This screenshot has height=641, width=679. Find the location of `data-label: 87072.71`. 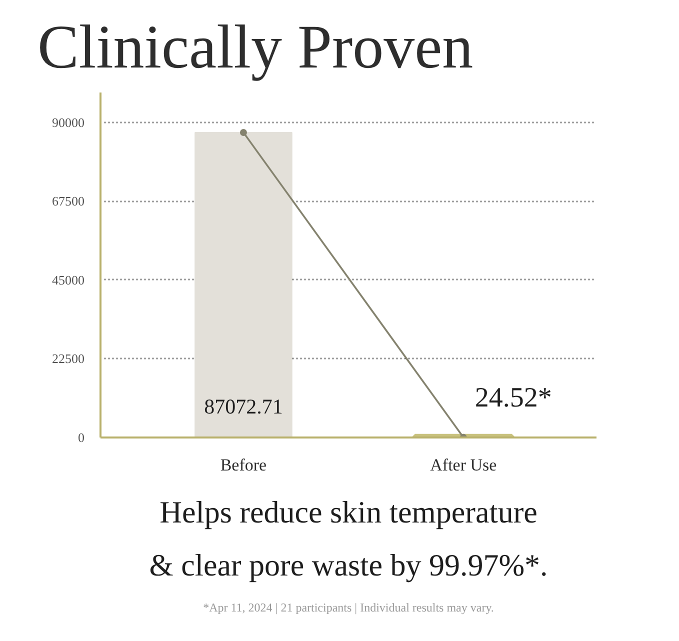

data-label: 87072.71 is located at coordinates (243, 406).